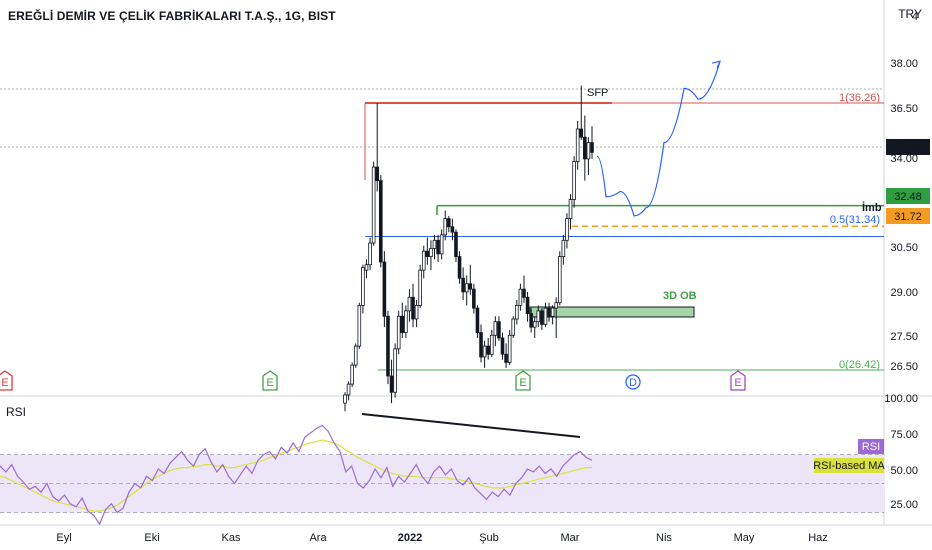 The image size is (932, 550). I want to click on time-tick: Şub, so click(489, 538).